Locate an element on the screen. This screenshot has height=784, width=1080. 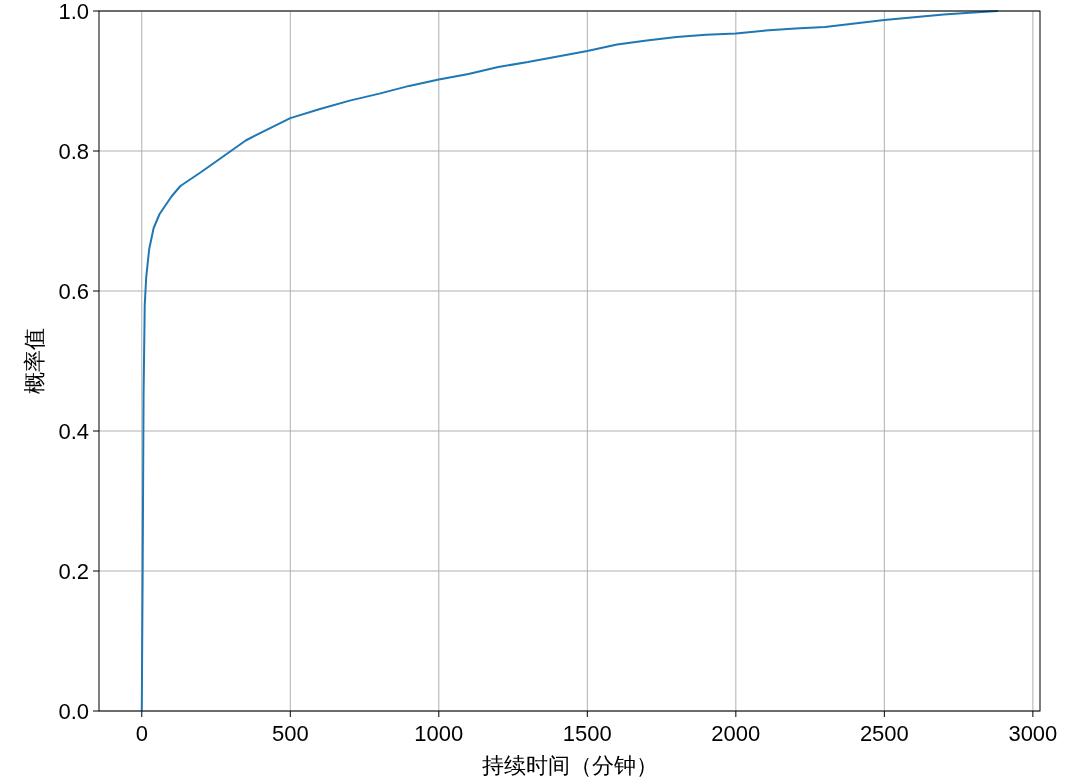
x-tick-label: 2500 is located at coordinates (884, 733).